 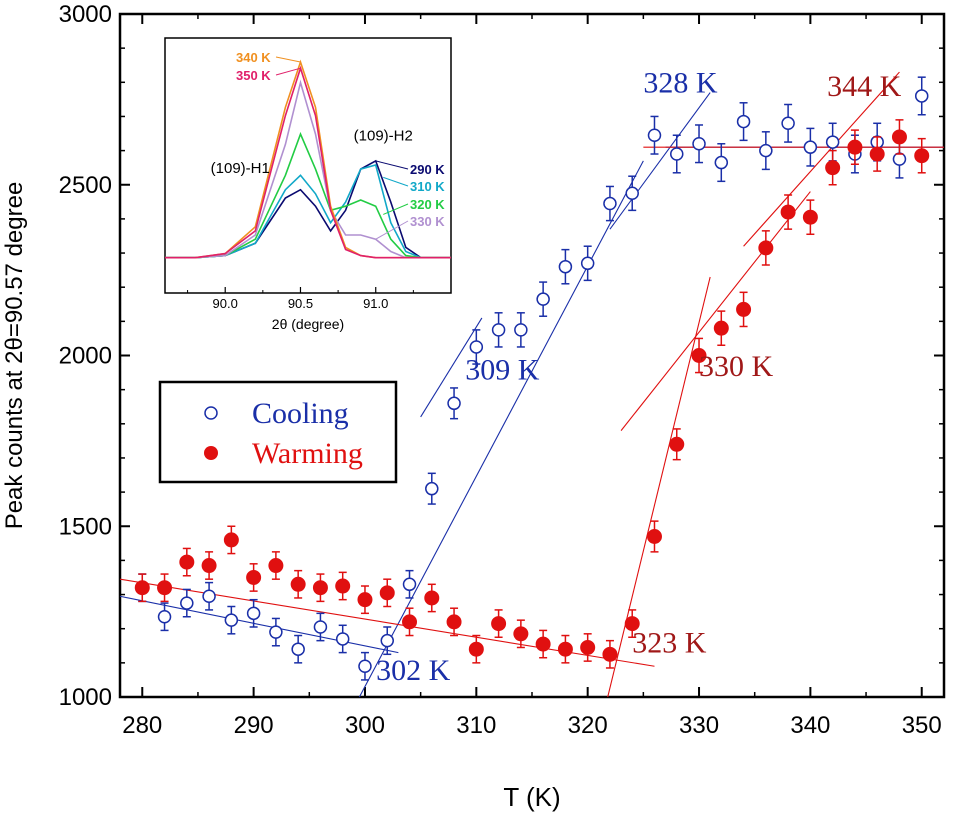 What do you see at coordinates (476, 725) in the screenshot?
I see `x-tick-label: 310` at bounding box center [476, 725].